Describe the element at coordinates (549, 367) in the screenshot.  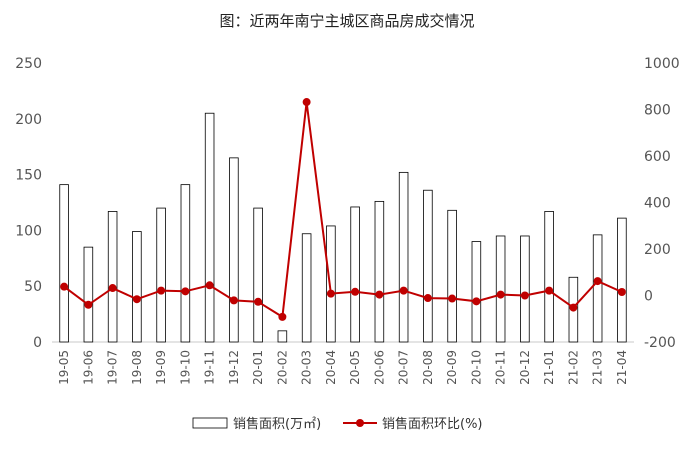
I see `x-tick-label: 21-01` at that location.